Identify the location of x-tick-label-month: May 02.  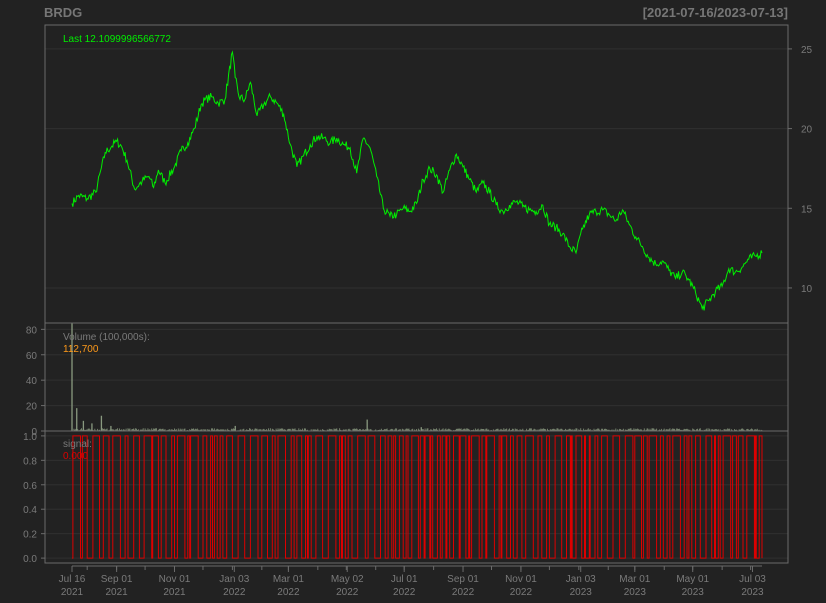
(347, 579).